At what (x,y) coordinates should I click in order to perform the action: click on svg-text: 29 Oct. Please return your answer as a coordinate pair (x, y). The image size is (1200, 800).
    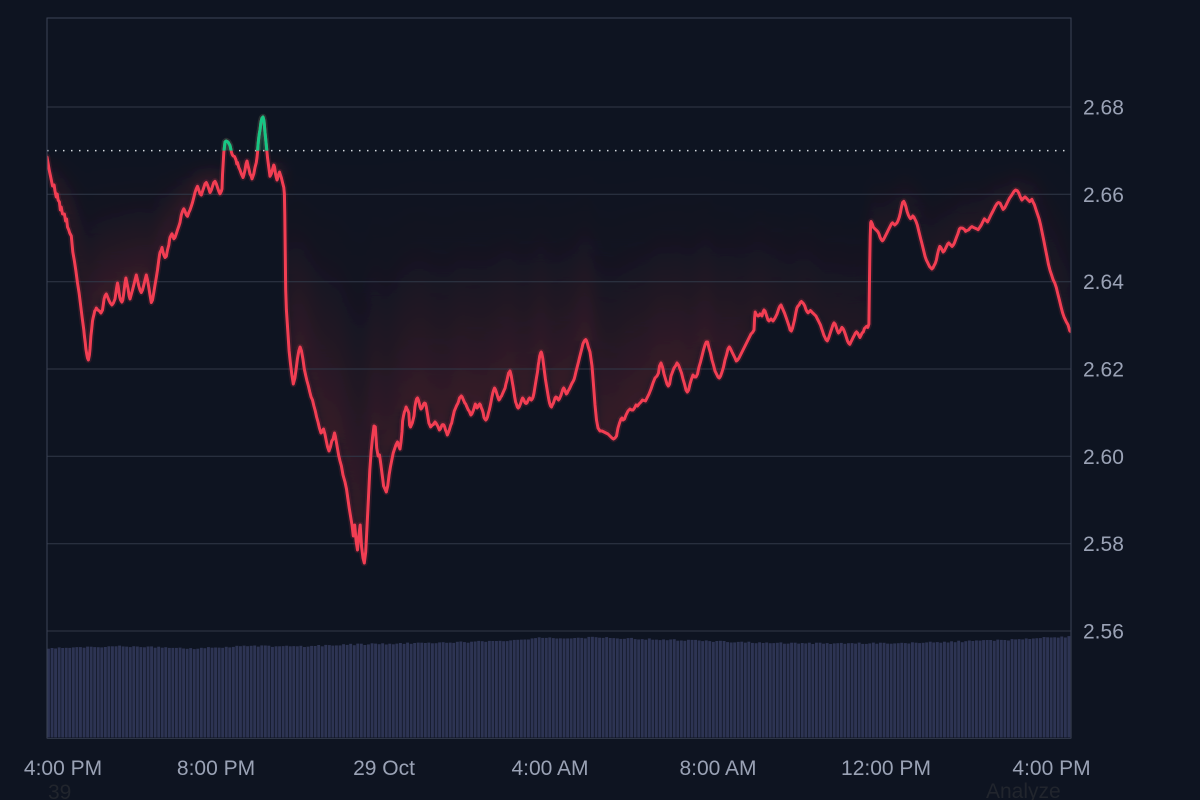
    Looking at the image, I should click on (384, 768).